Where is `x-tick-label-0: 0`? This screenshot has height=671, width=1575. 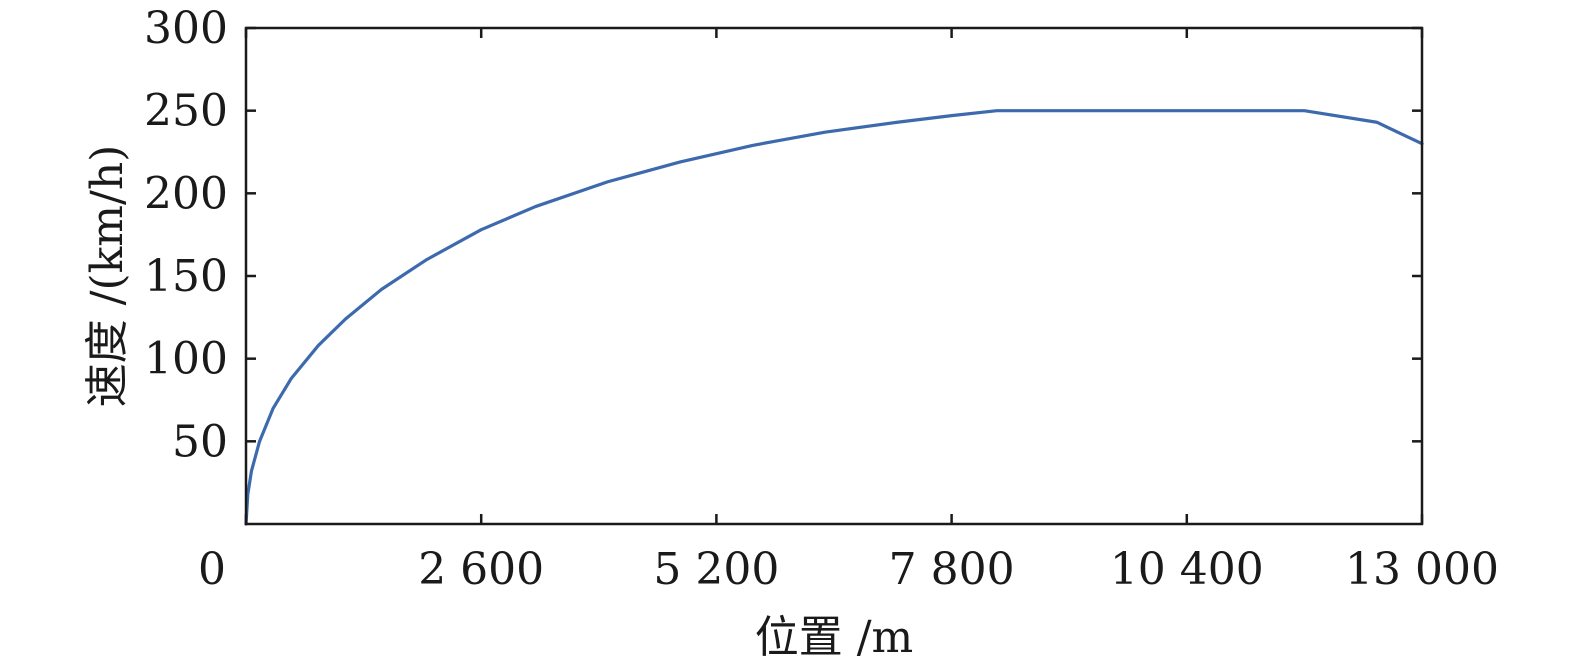
x-tick-label-0: 0 is located at coordinates (212, 569).